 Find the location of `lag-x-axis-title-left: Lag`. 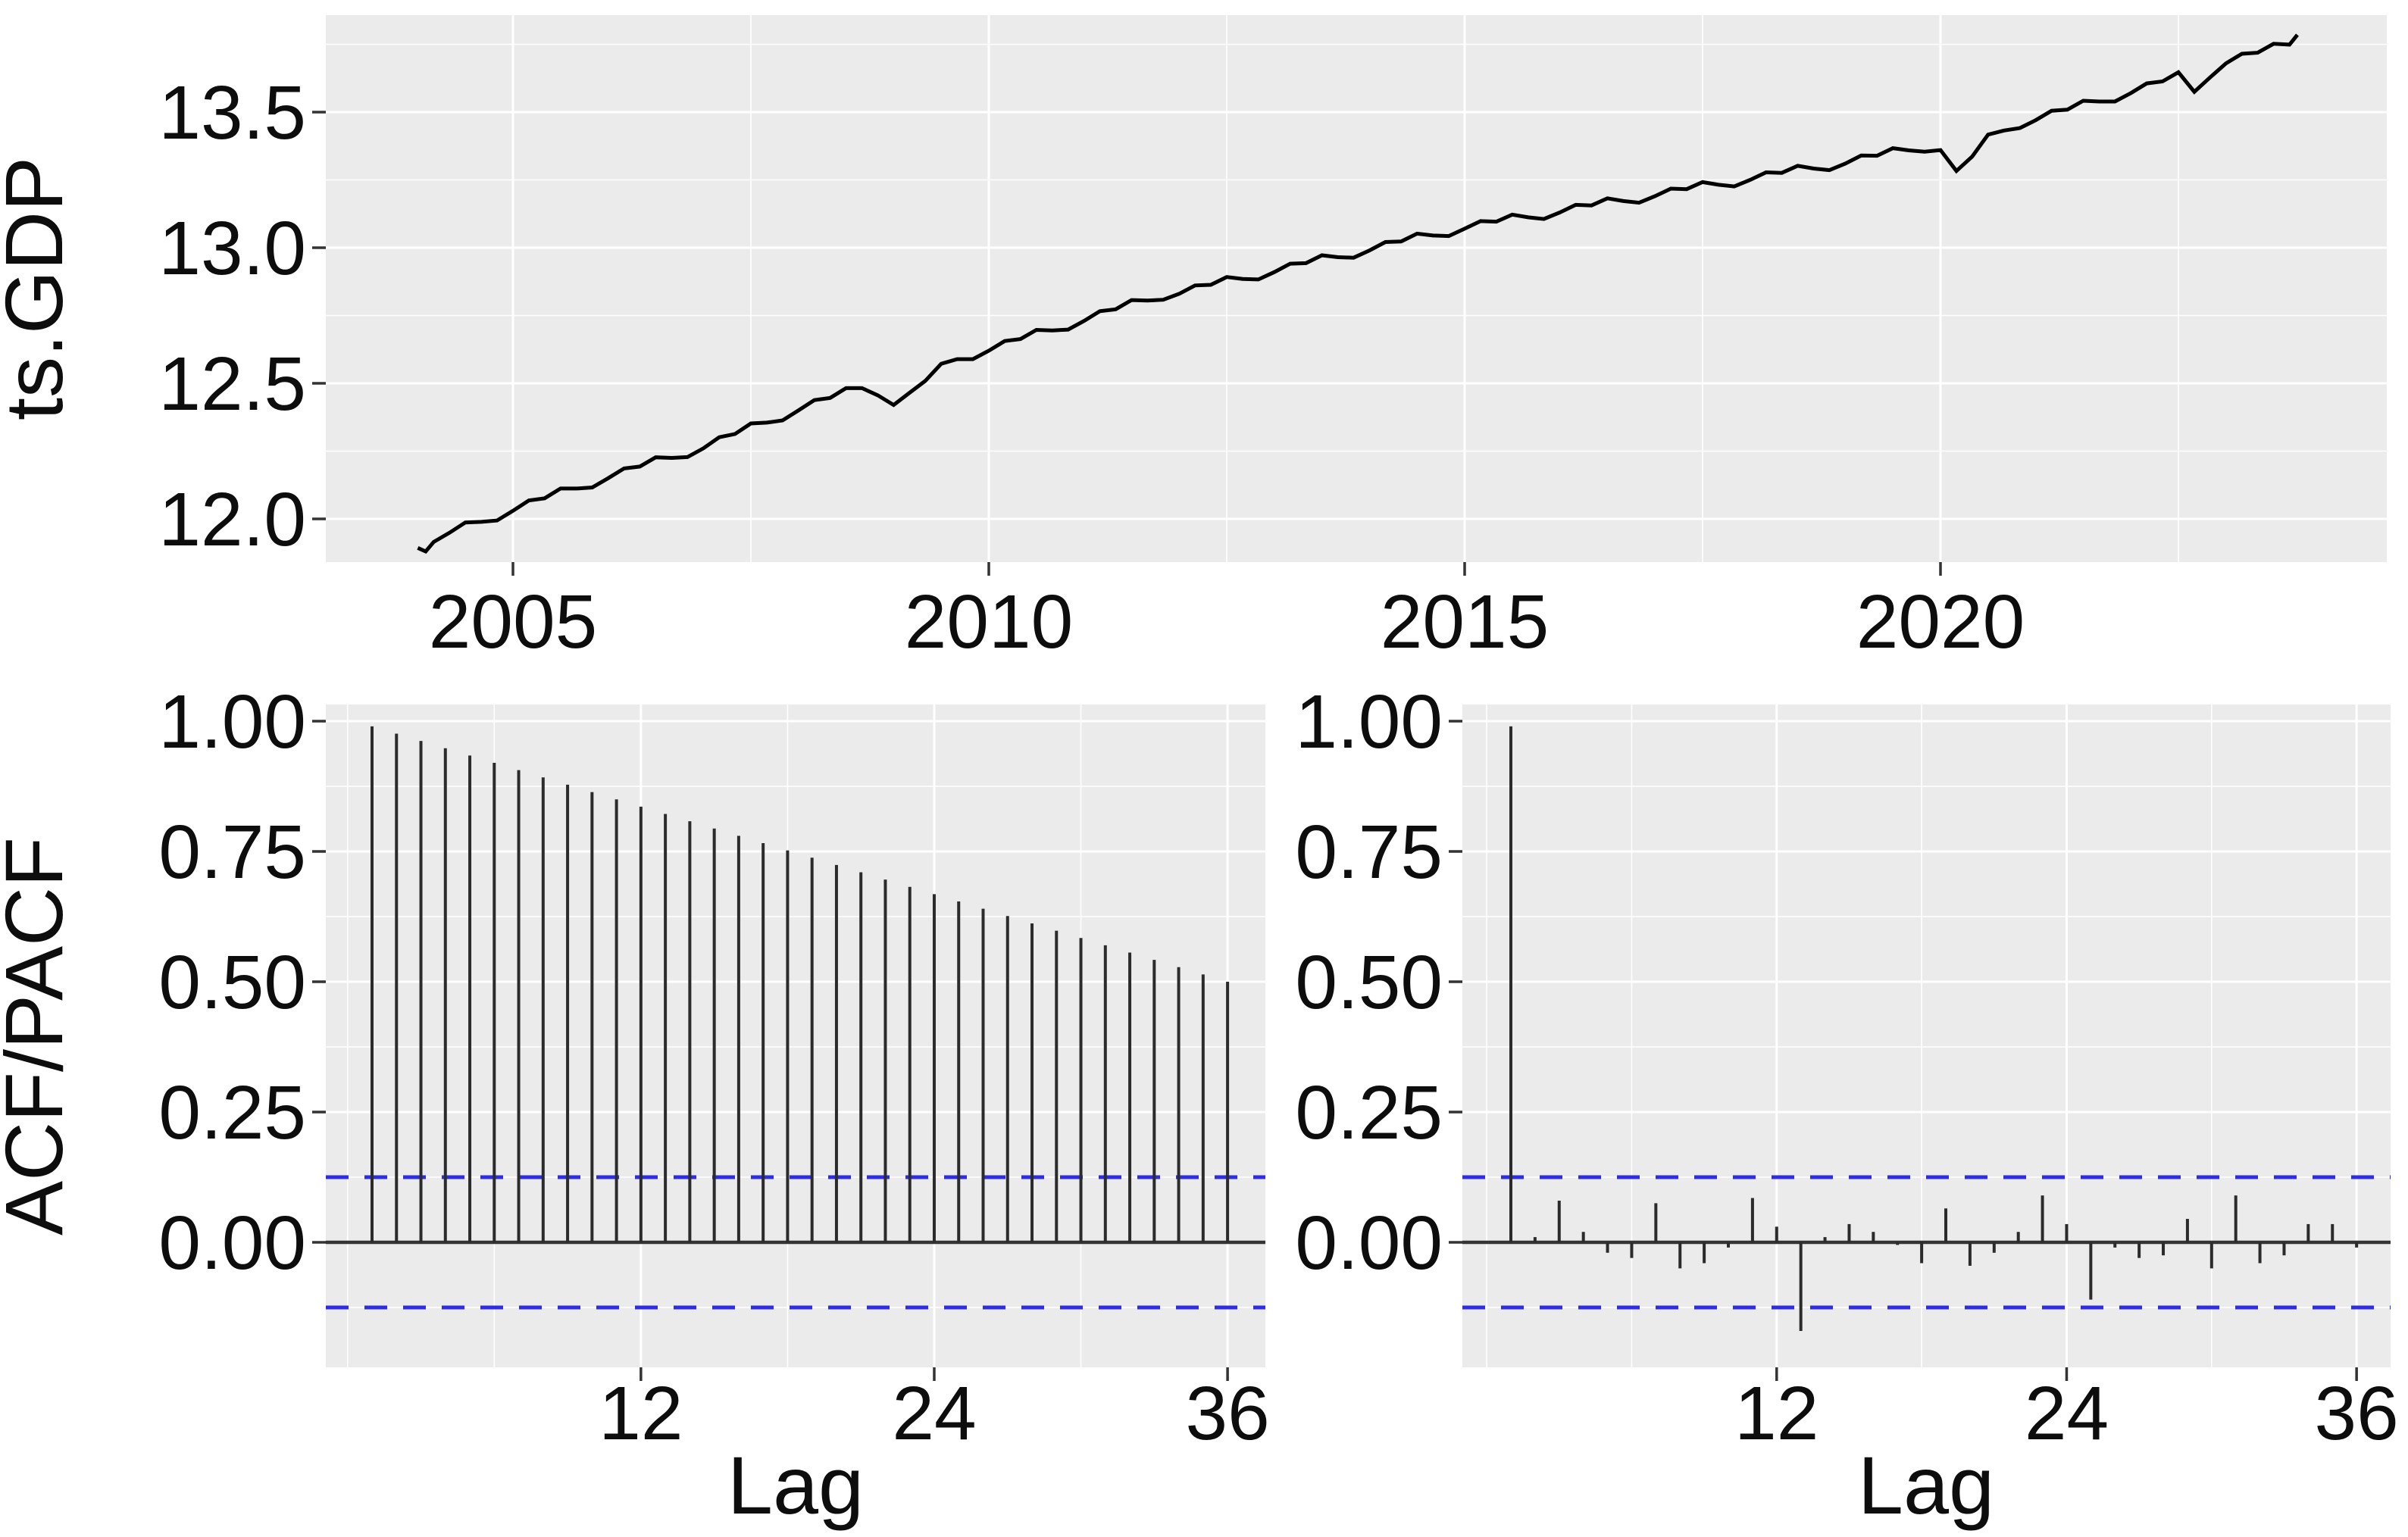

lag-x-axis-title-left: Lag is located at coordinates (795, 1485).